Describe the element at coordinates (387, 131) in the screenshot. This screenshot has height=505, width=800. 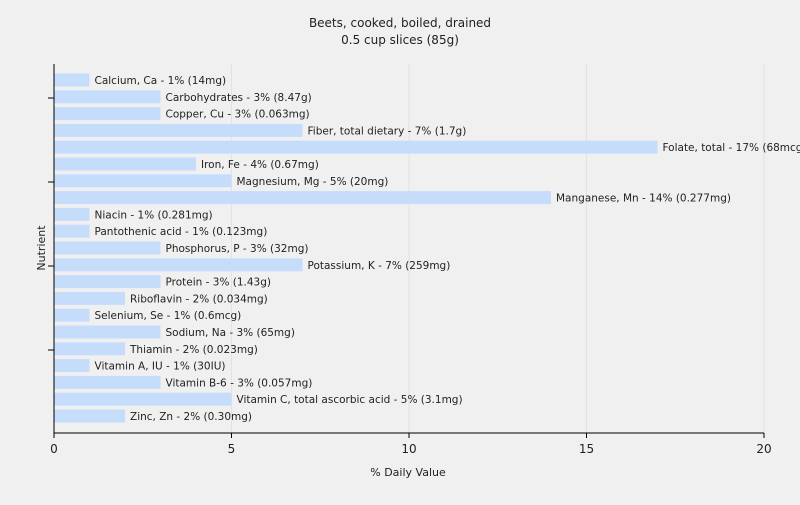
I see `bar-label: Fiber, total dietary - 7% (1.7g)` at that location.